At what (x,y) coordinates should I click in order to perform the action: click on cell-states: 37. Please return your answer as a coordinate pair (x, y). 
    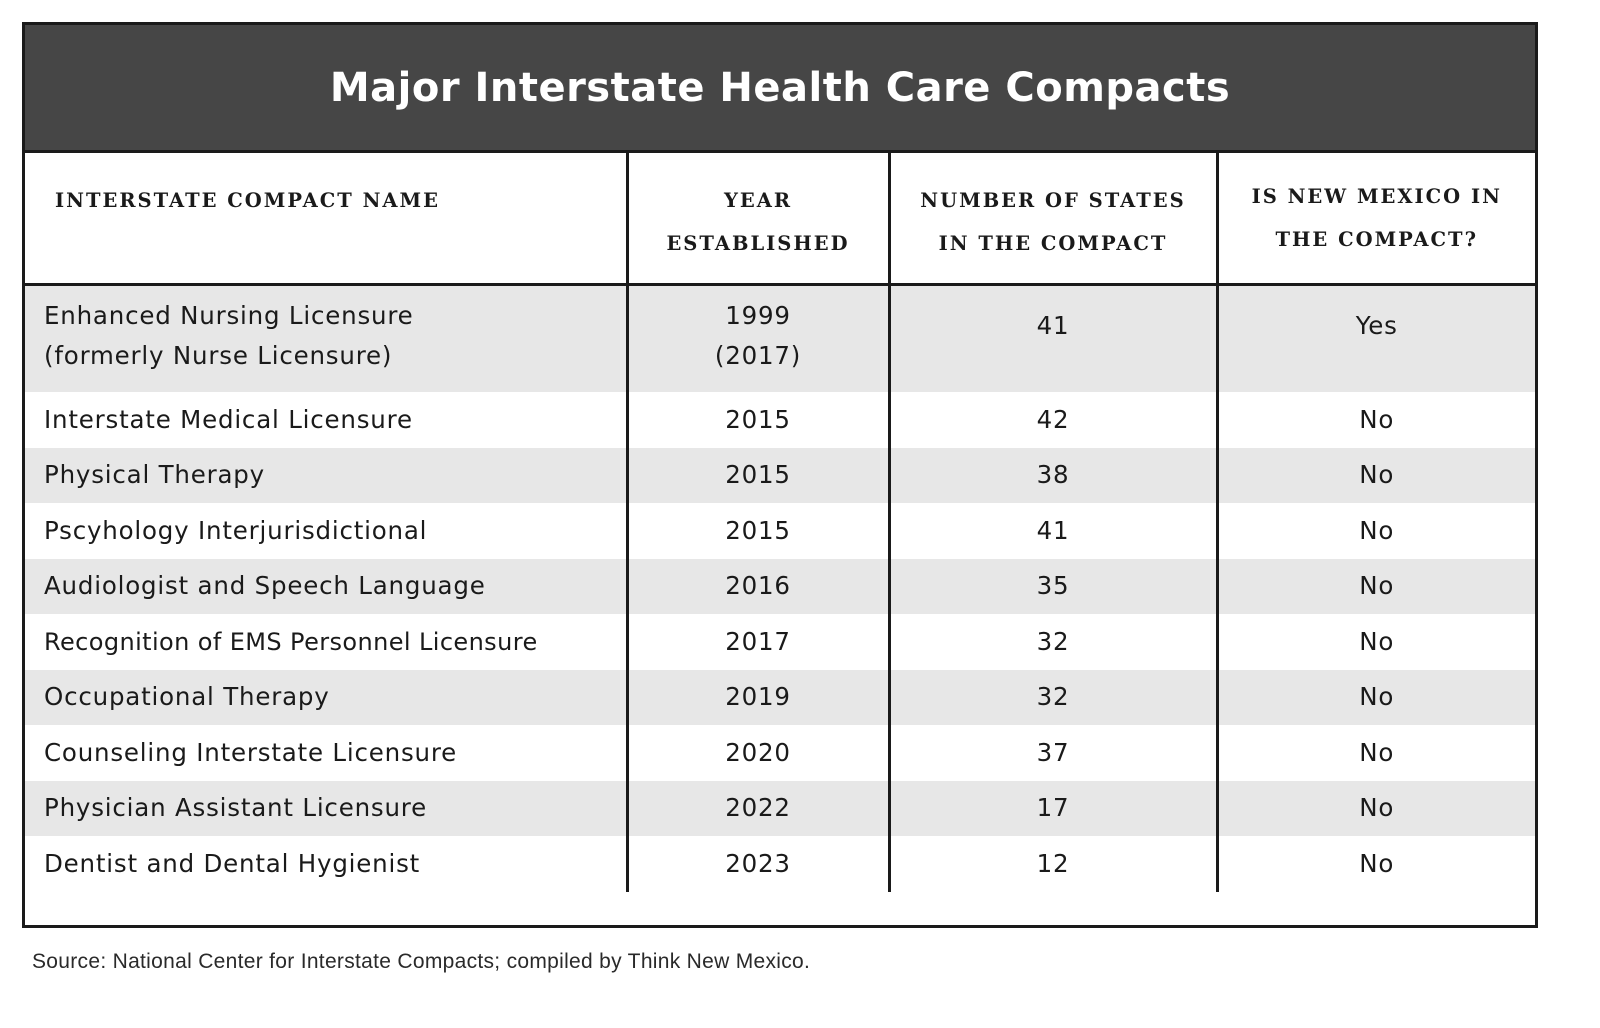
    Looking at the image, I should click on (1052, 753).